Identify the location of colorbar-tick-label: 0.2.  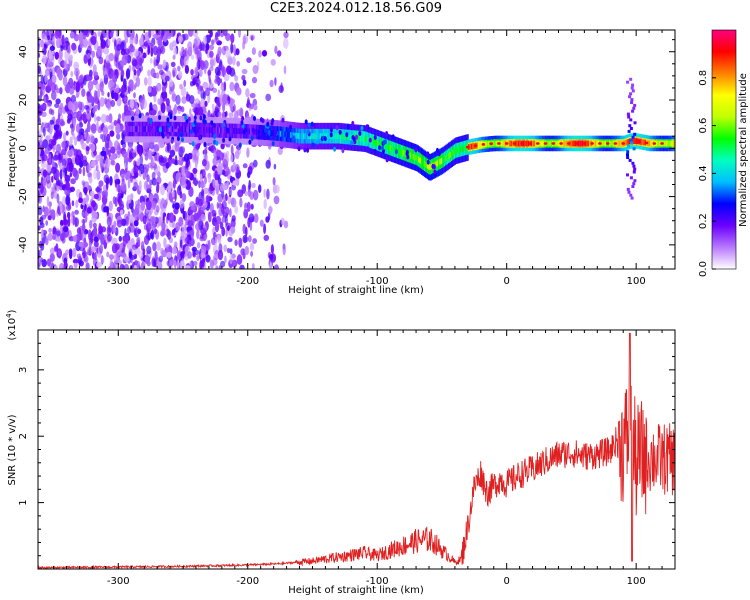
(703, 221).